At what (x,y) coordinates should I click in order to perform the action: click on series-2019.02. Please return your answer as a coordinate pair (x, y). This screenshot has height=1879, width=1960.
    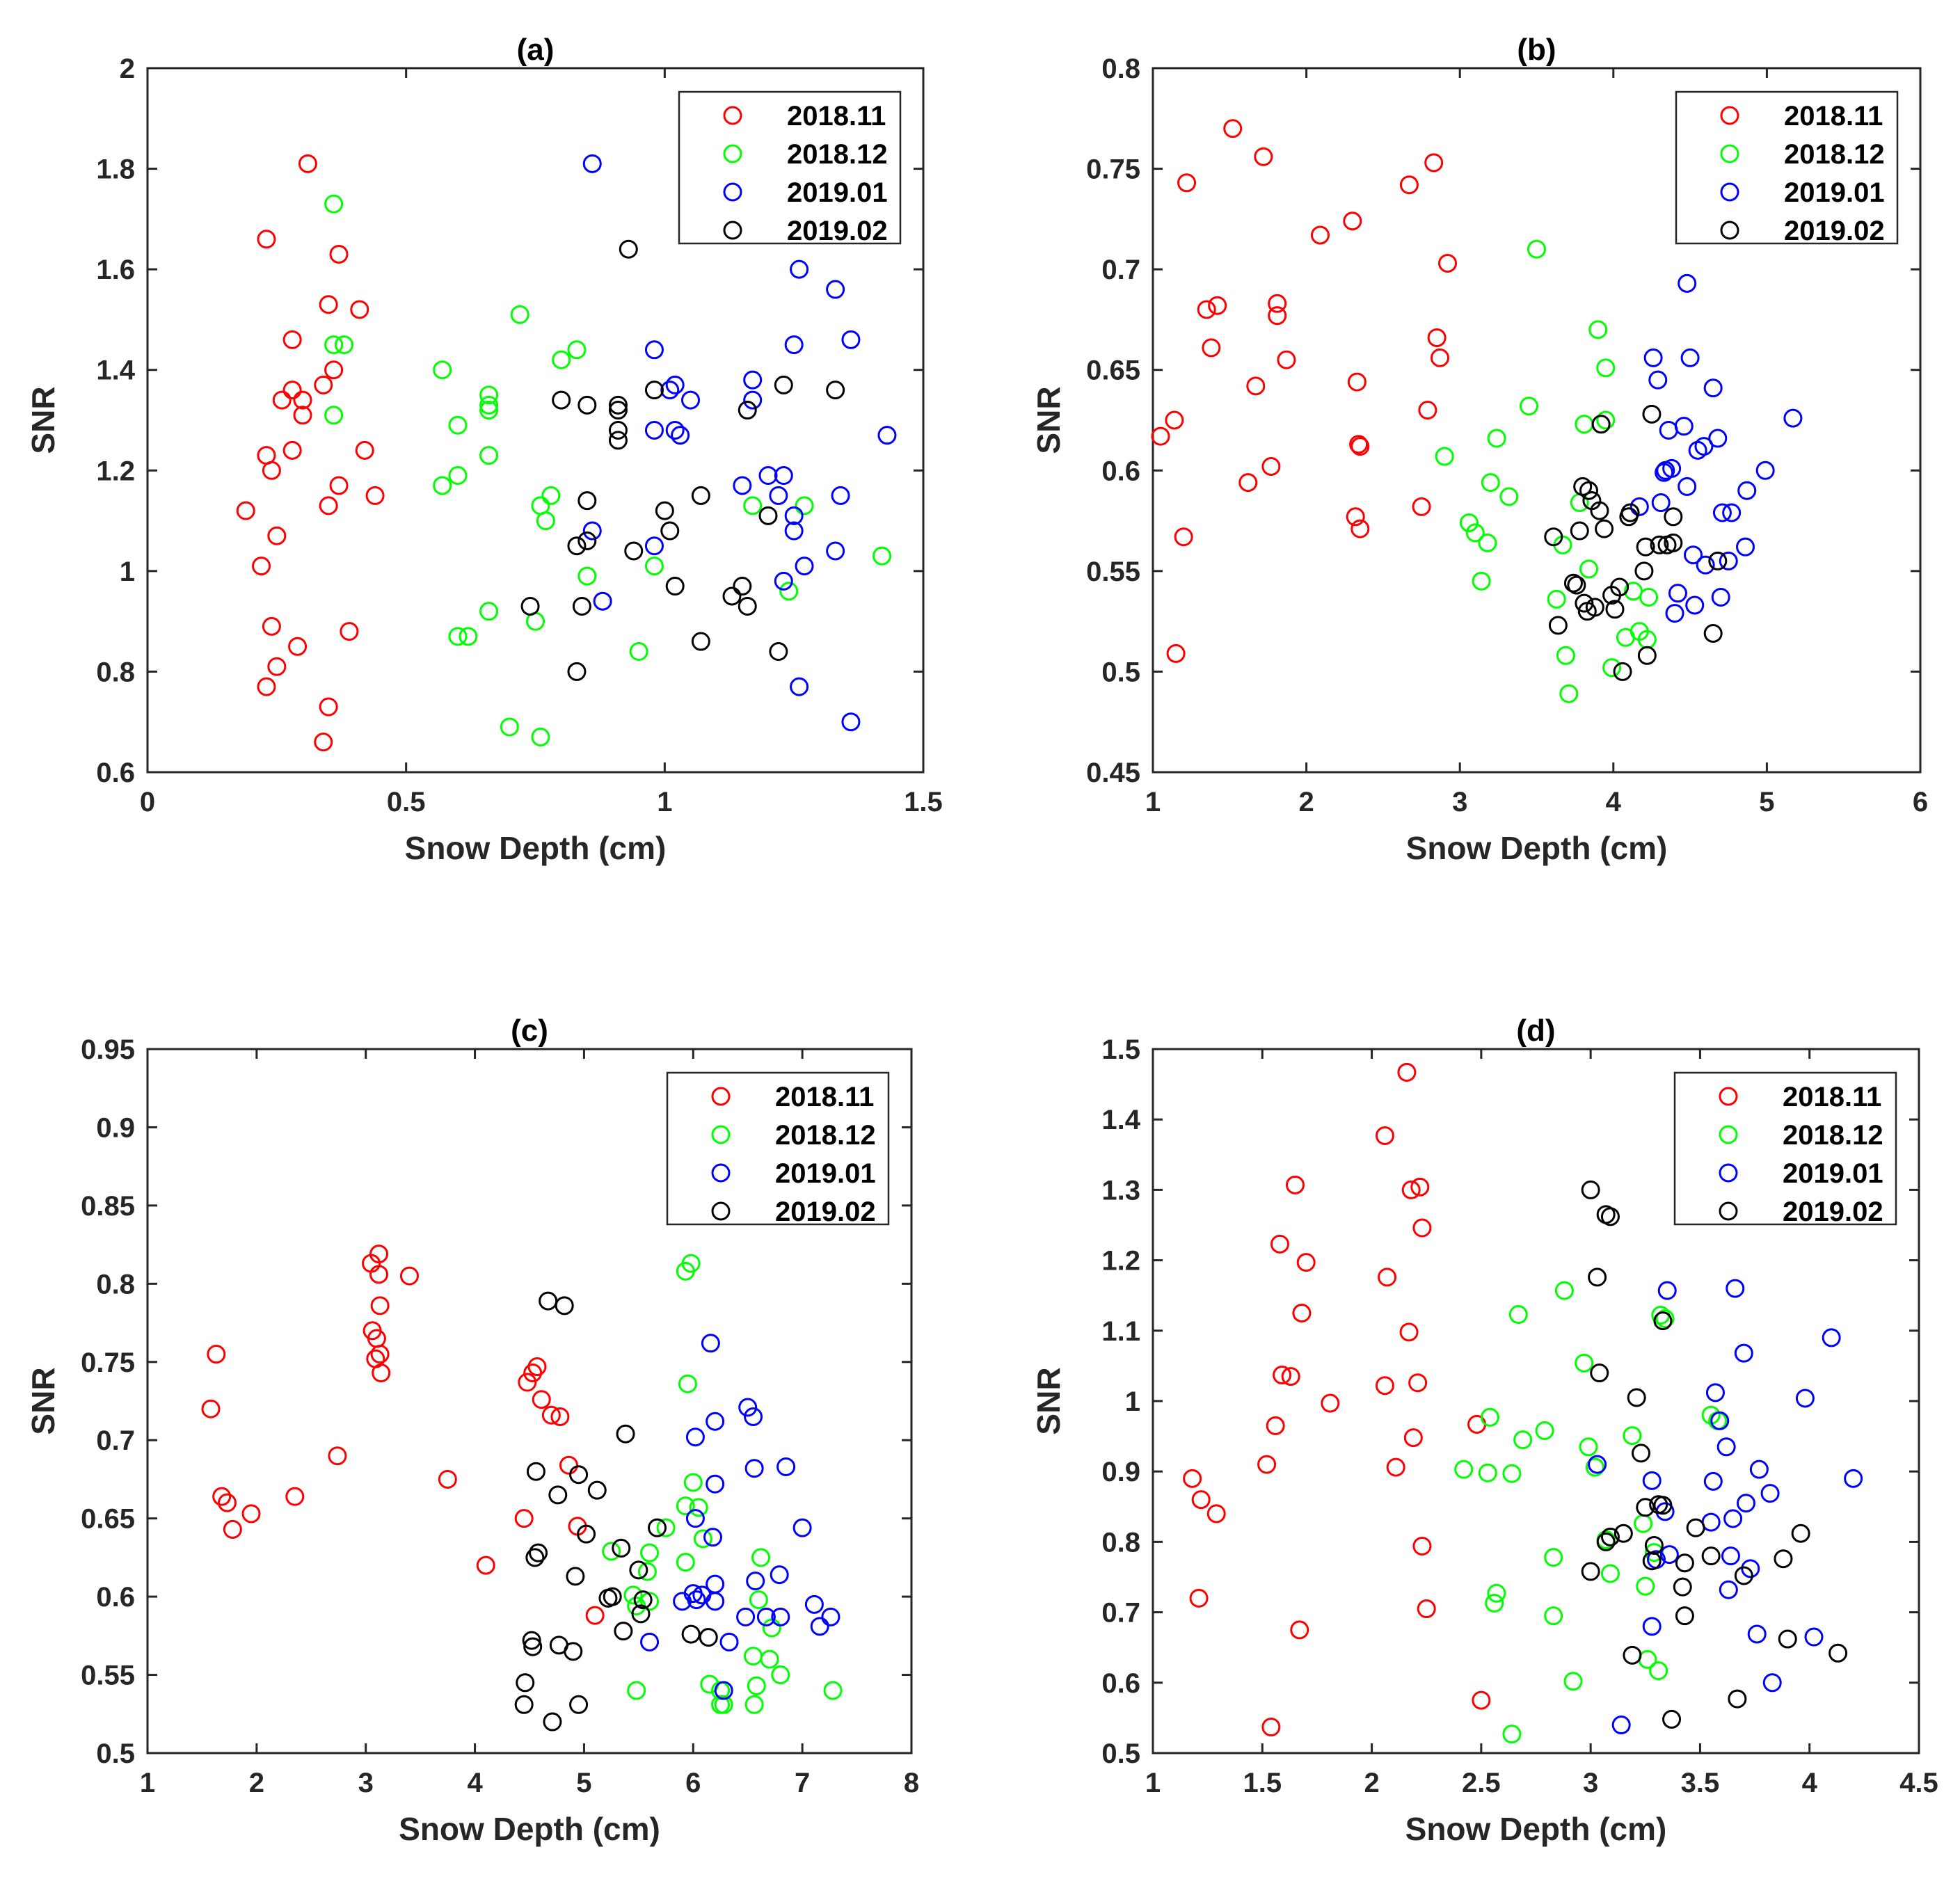
    Looking at the image, I should click on (1636, 542).